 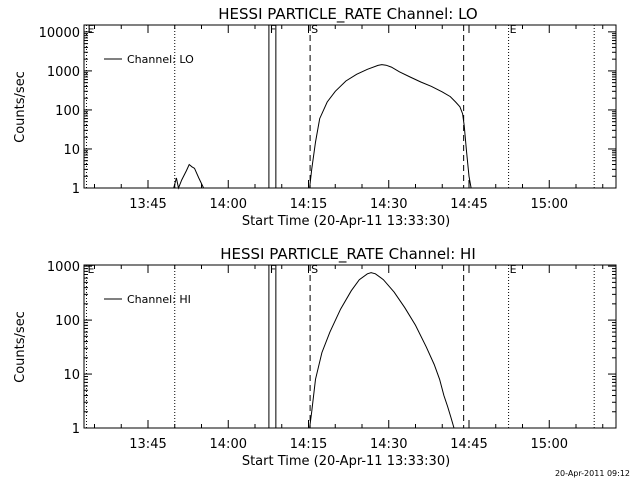 I want to click on legend-label: Channel: LO, so click(x=160, y=59).